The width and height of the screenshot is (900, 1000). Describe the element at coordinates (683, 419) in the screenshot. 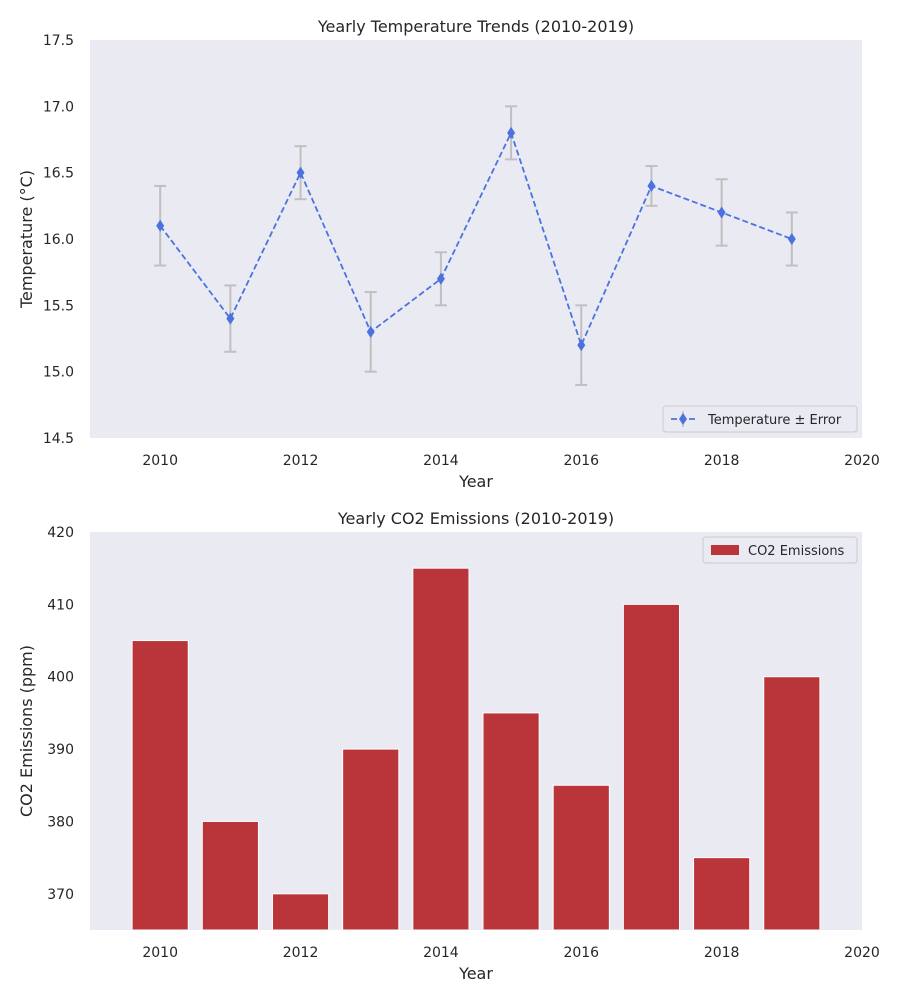

I see `legend-marker` at that location.